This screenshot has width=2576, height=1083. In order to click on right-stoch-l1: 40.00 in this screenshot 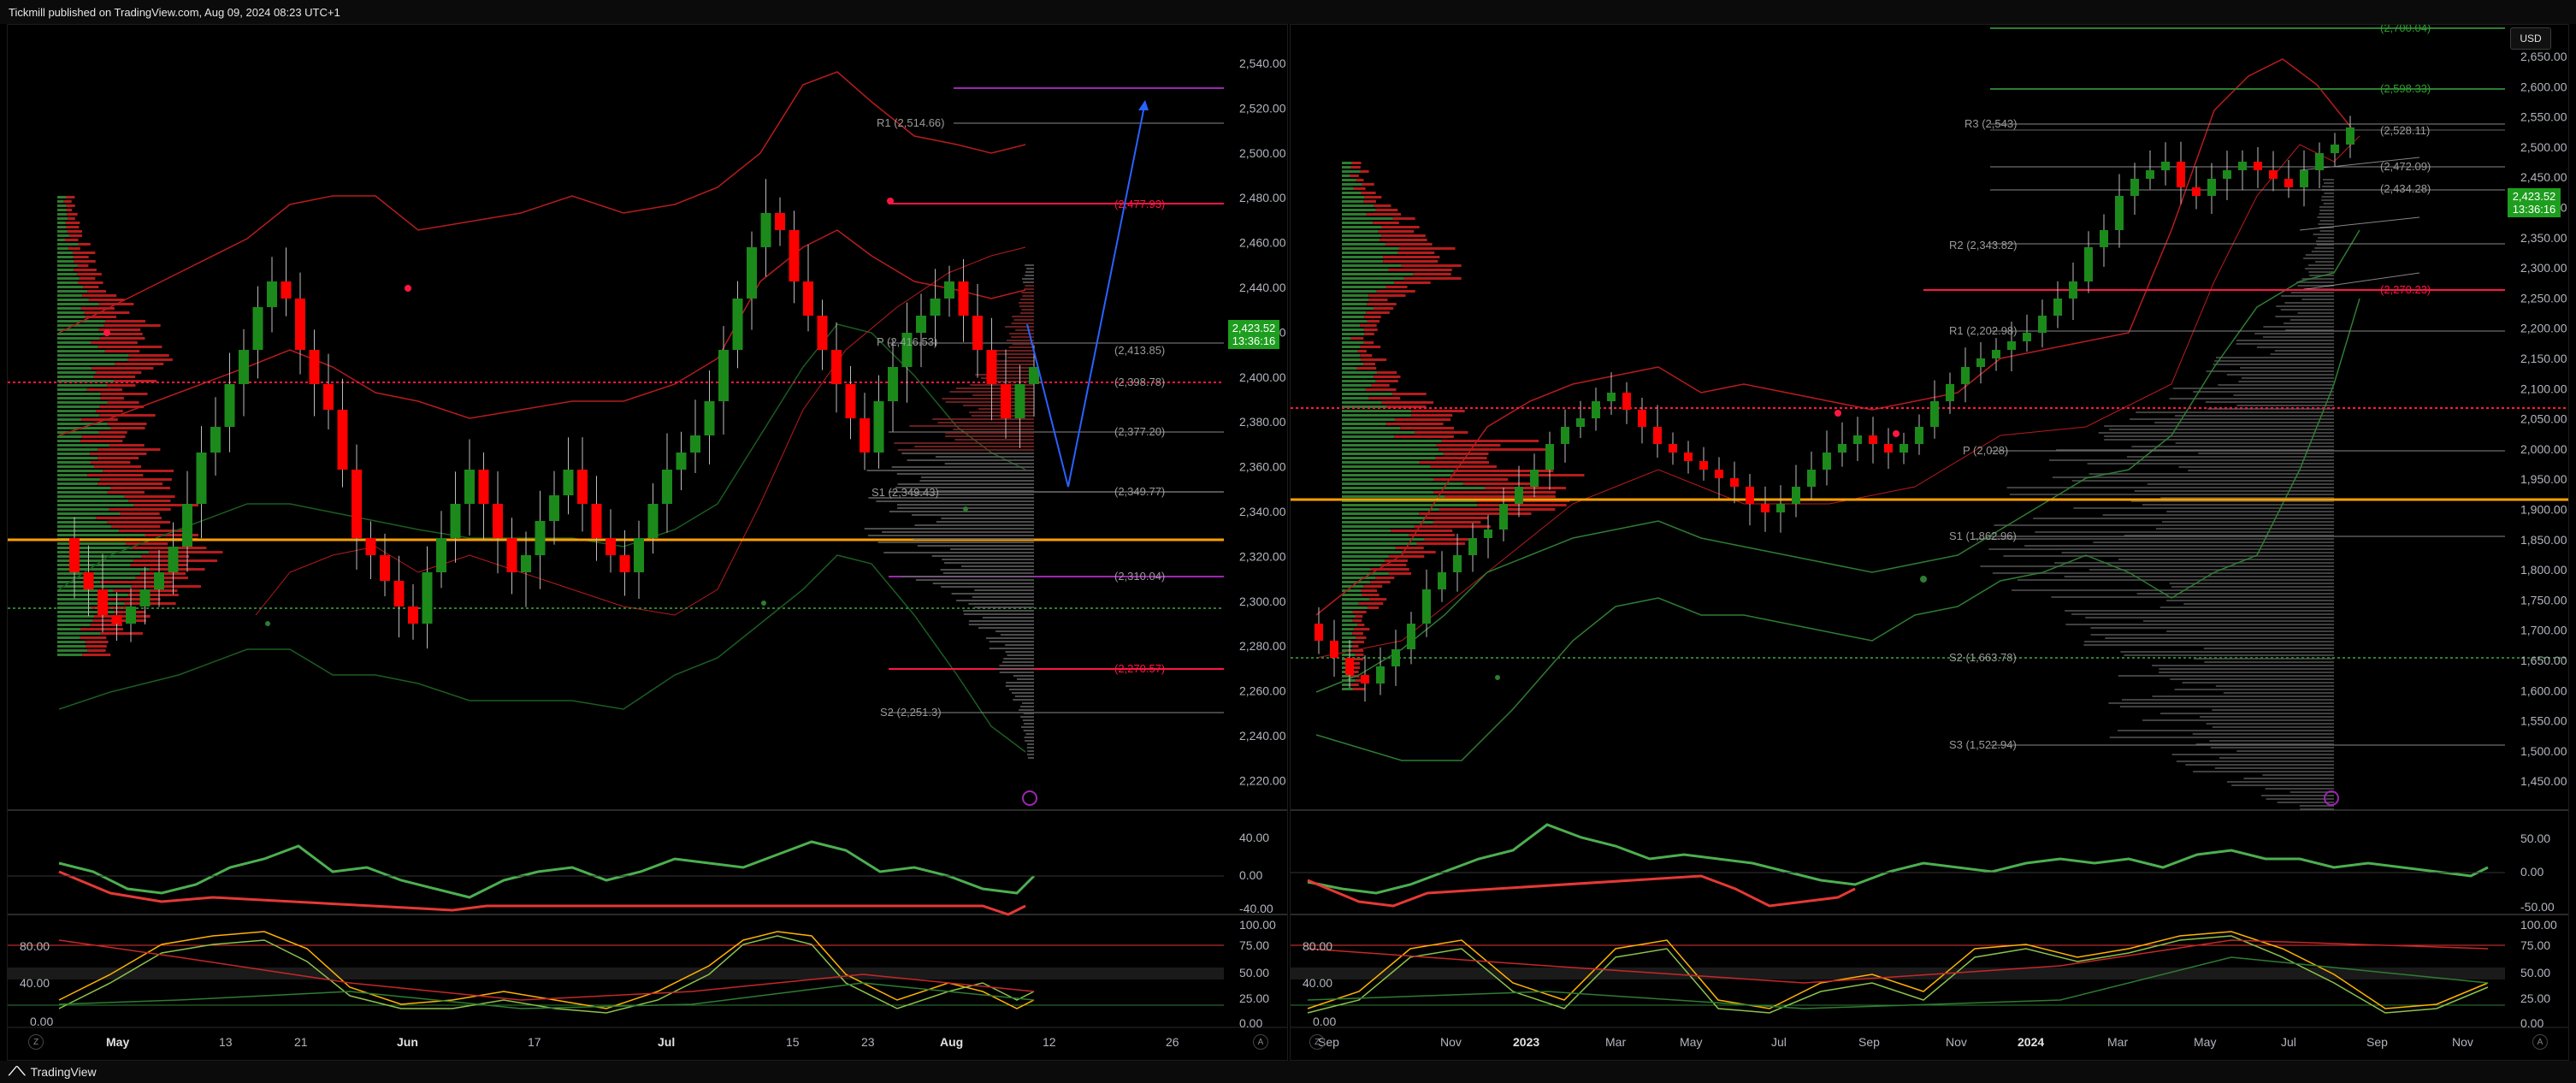, I will do `click(1317, 983)`.